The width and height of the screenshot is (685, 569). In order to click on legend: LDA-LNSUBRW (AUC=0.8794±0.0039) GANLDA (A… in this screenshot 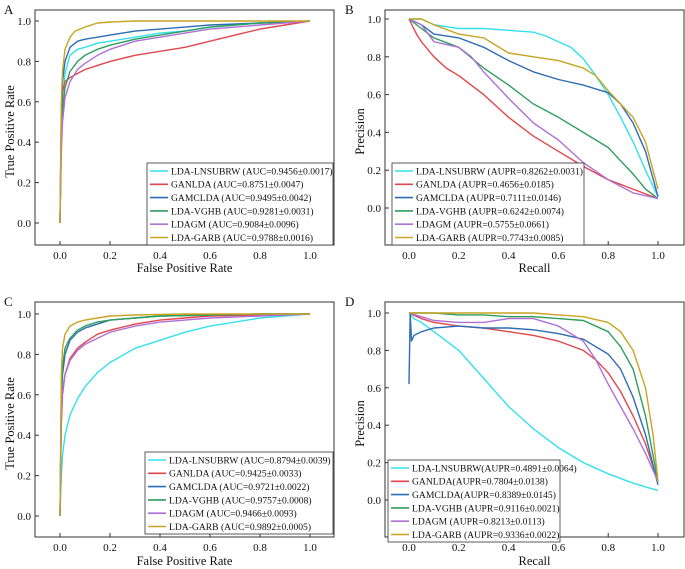, I will do `click(239, 493)`.